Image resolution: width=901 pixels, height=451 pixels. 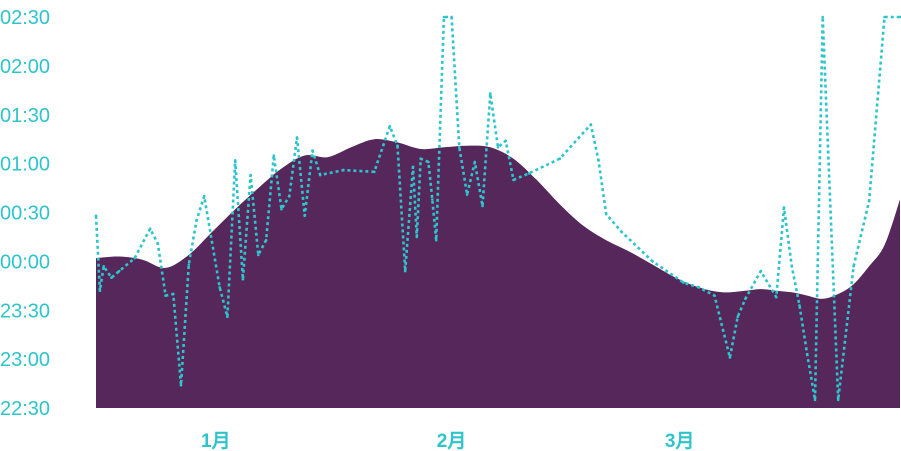 What do you see at coordinates (25, 360) in the screenshot?
I see `y-tick-label: 23:00` at bounding box center [25, 360].